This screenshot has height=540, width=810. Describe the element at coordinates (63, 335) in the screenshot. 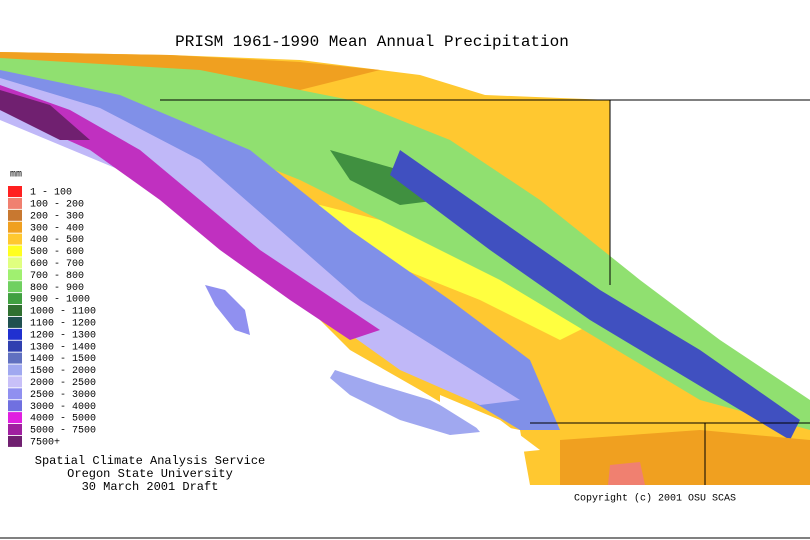

I see `legend-label: 1200 - 1300` at that location.